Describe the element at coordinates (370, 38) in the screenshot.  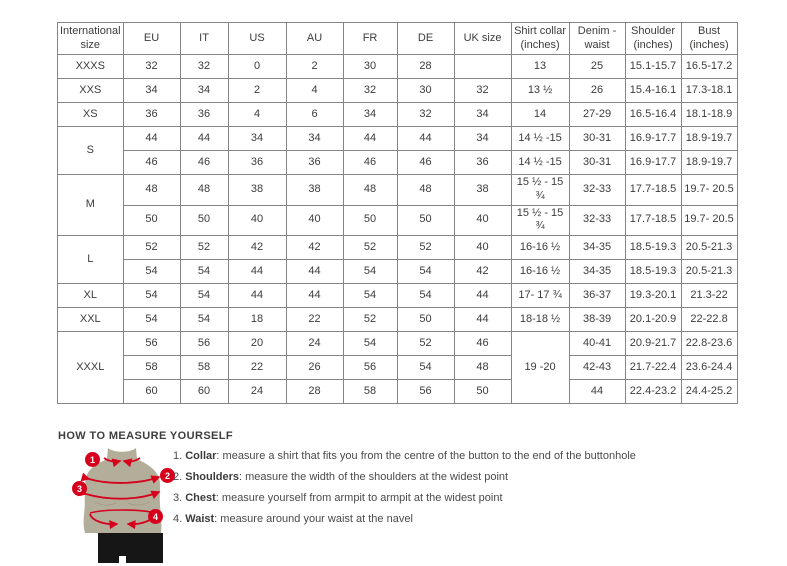
I see `column-header: FR` at that location.